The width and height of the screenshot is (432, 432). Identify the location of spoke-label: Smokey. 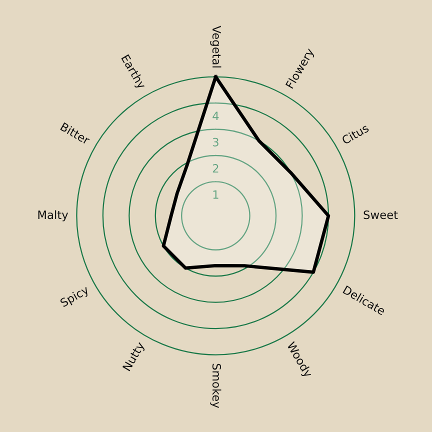
(216, 386).